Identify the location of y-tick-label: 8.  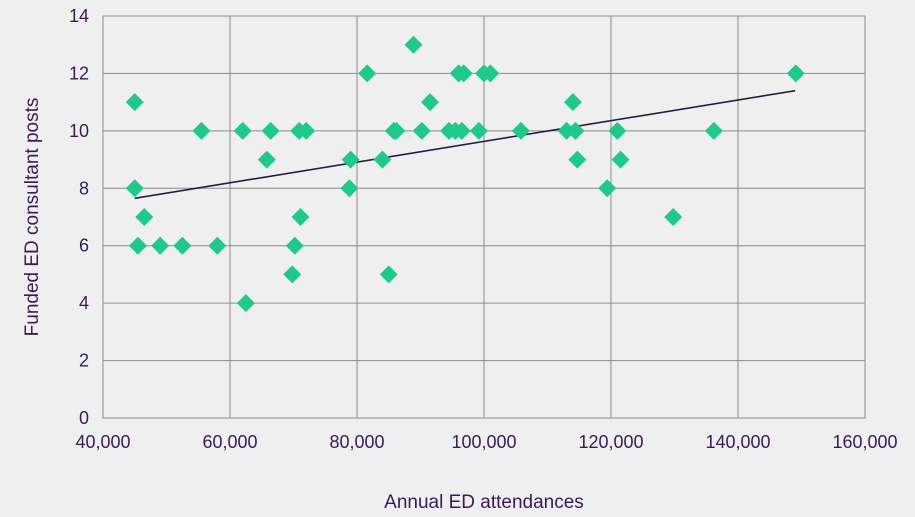
(84, 188).